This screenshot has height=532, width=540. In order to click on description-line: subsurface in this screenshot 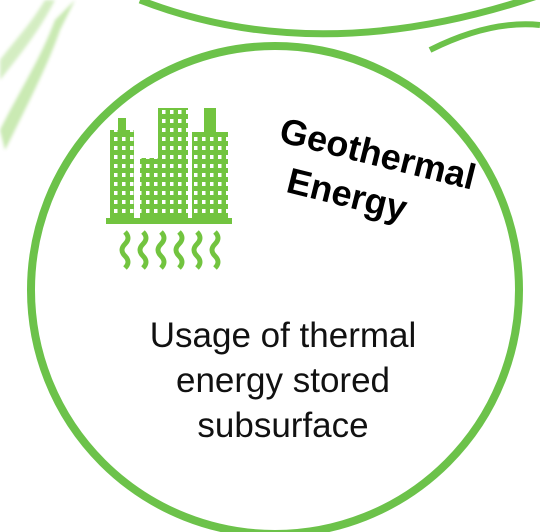, I will do `click(282, 425)`.